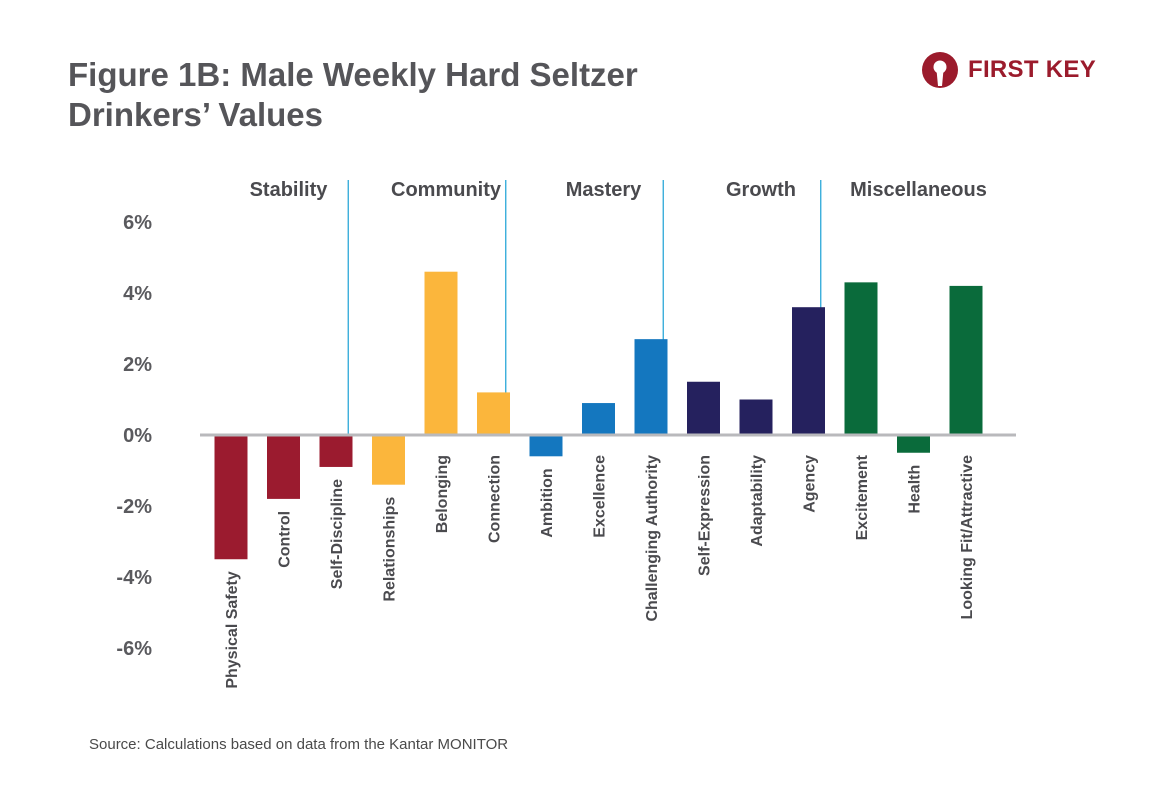  Describe the element at coordinates (137, 223) in the screenshot. I see `y-tick-label: 6%` at that location.